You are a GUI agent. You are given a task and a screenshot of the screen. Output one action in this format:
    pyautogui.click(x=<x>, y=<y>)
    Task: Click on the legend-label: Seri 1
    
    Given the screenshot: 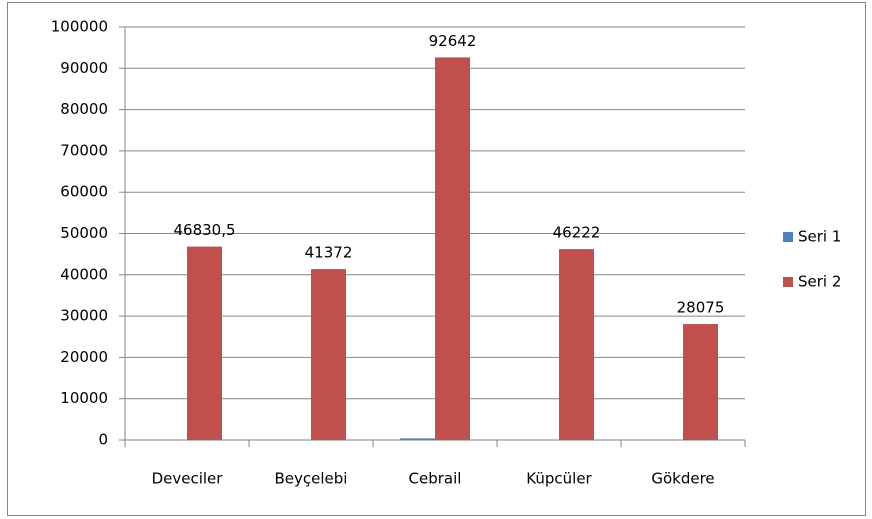 What is the action you would take?
    pyautogui.click(x=819, y=237)
    